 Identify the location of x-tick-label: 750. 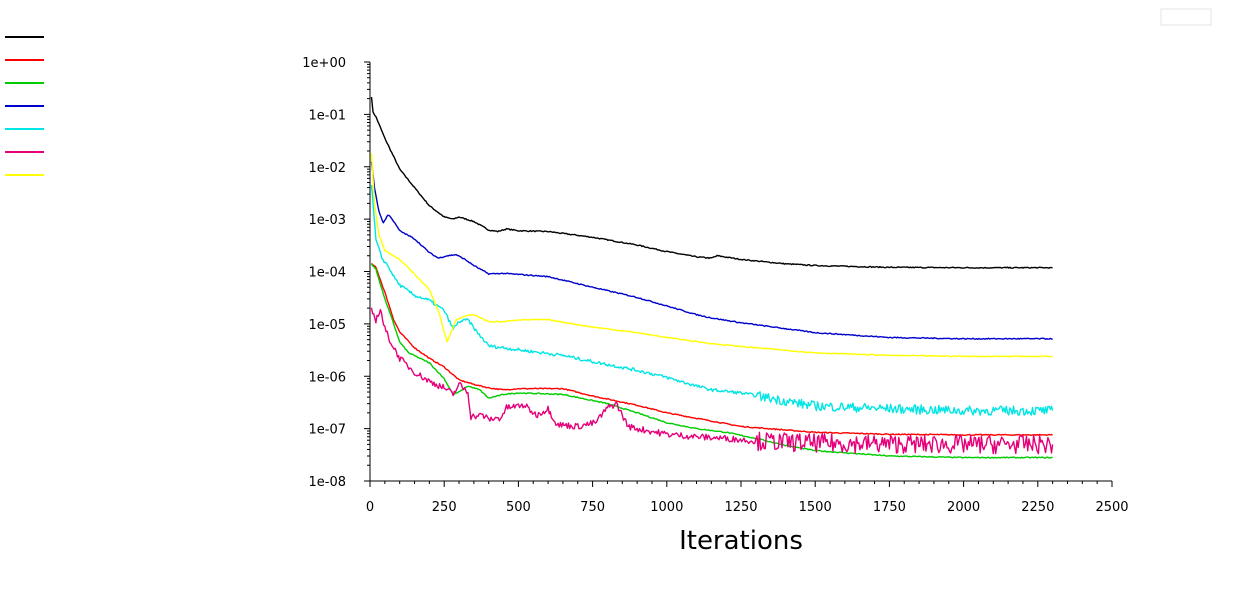
(592, 507).